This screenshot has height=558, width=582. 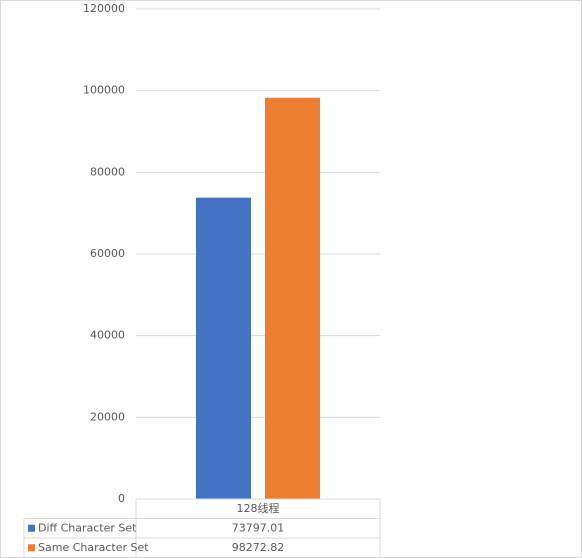 What do you see at coordinates (107, 171) in the screenshot?
I see `y-tick-label: 80000` at bounding box center [107, 171].